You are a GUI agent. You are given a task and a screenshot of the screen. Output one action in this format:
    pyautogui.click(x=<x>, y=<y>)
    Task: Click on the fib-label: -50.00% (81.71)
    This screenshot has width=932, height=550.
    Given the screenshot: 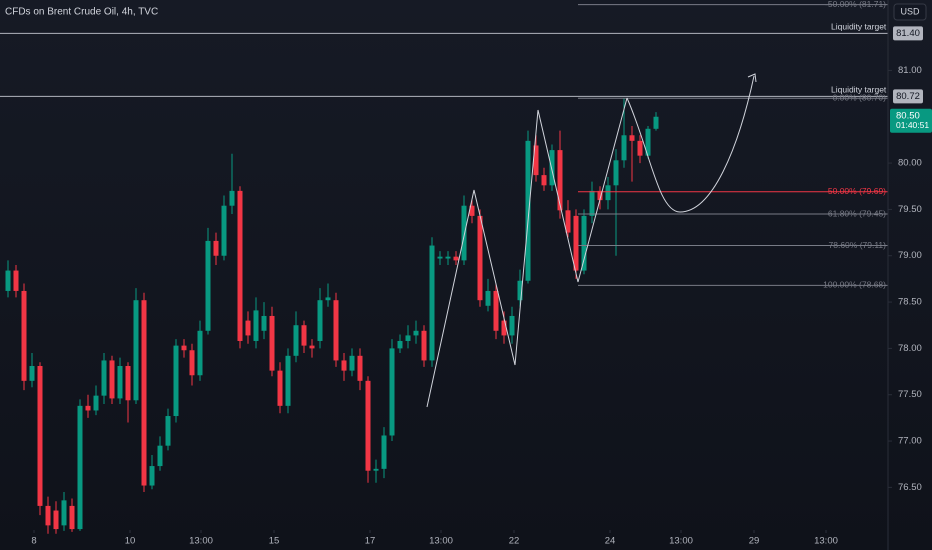 What is the action you would take?
    pyautogui.click(x=855, y=4)
    